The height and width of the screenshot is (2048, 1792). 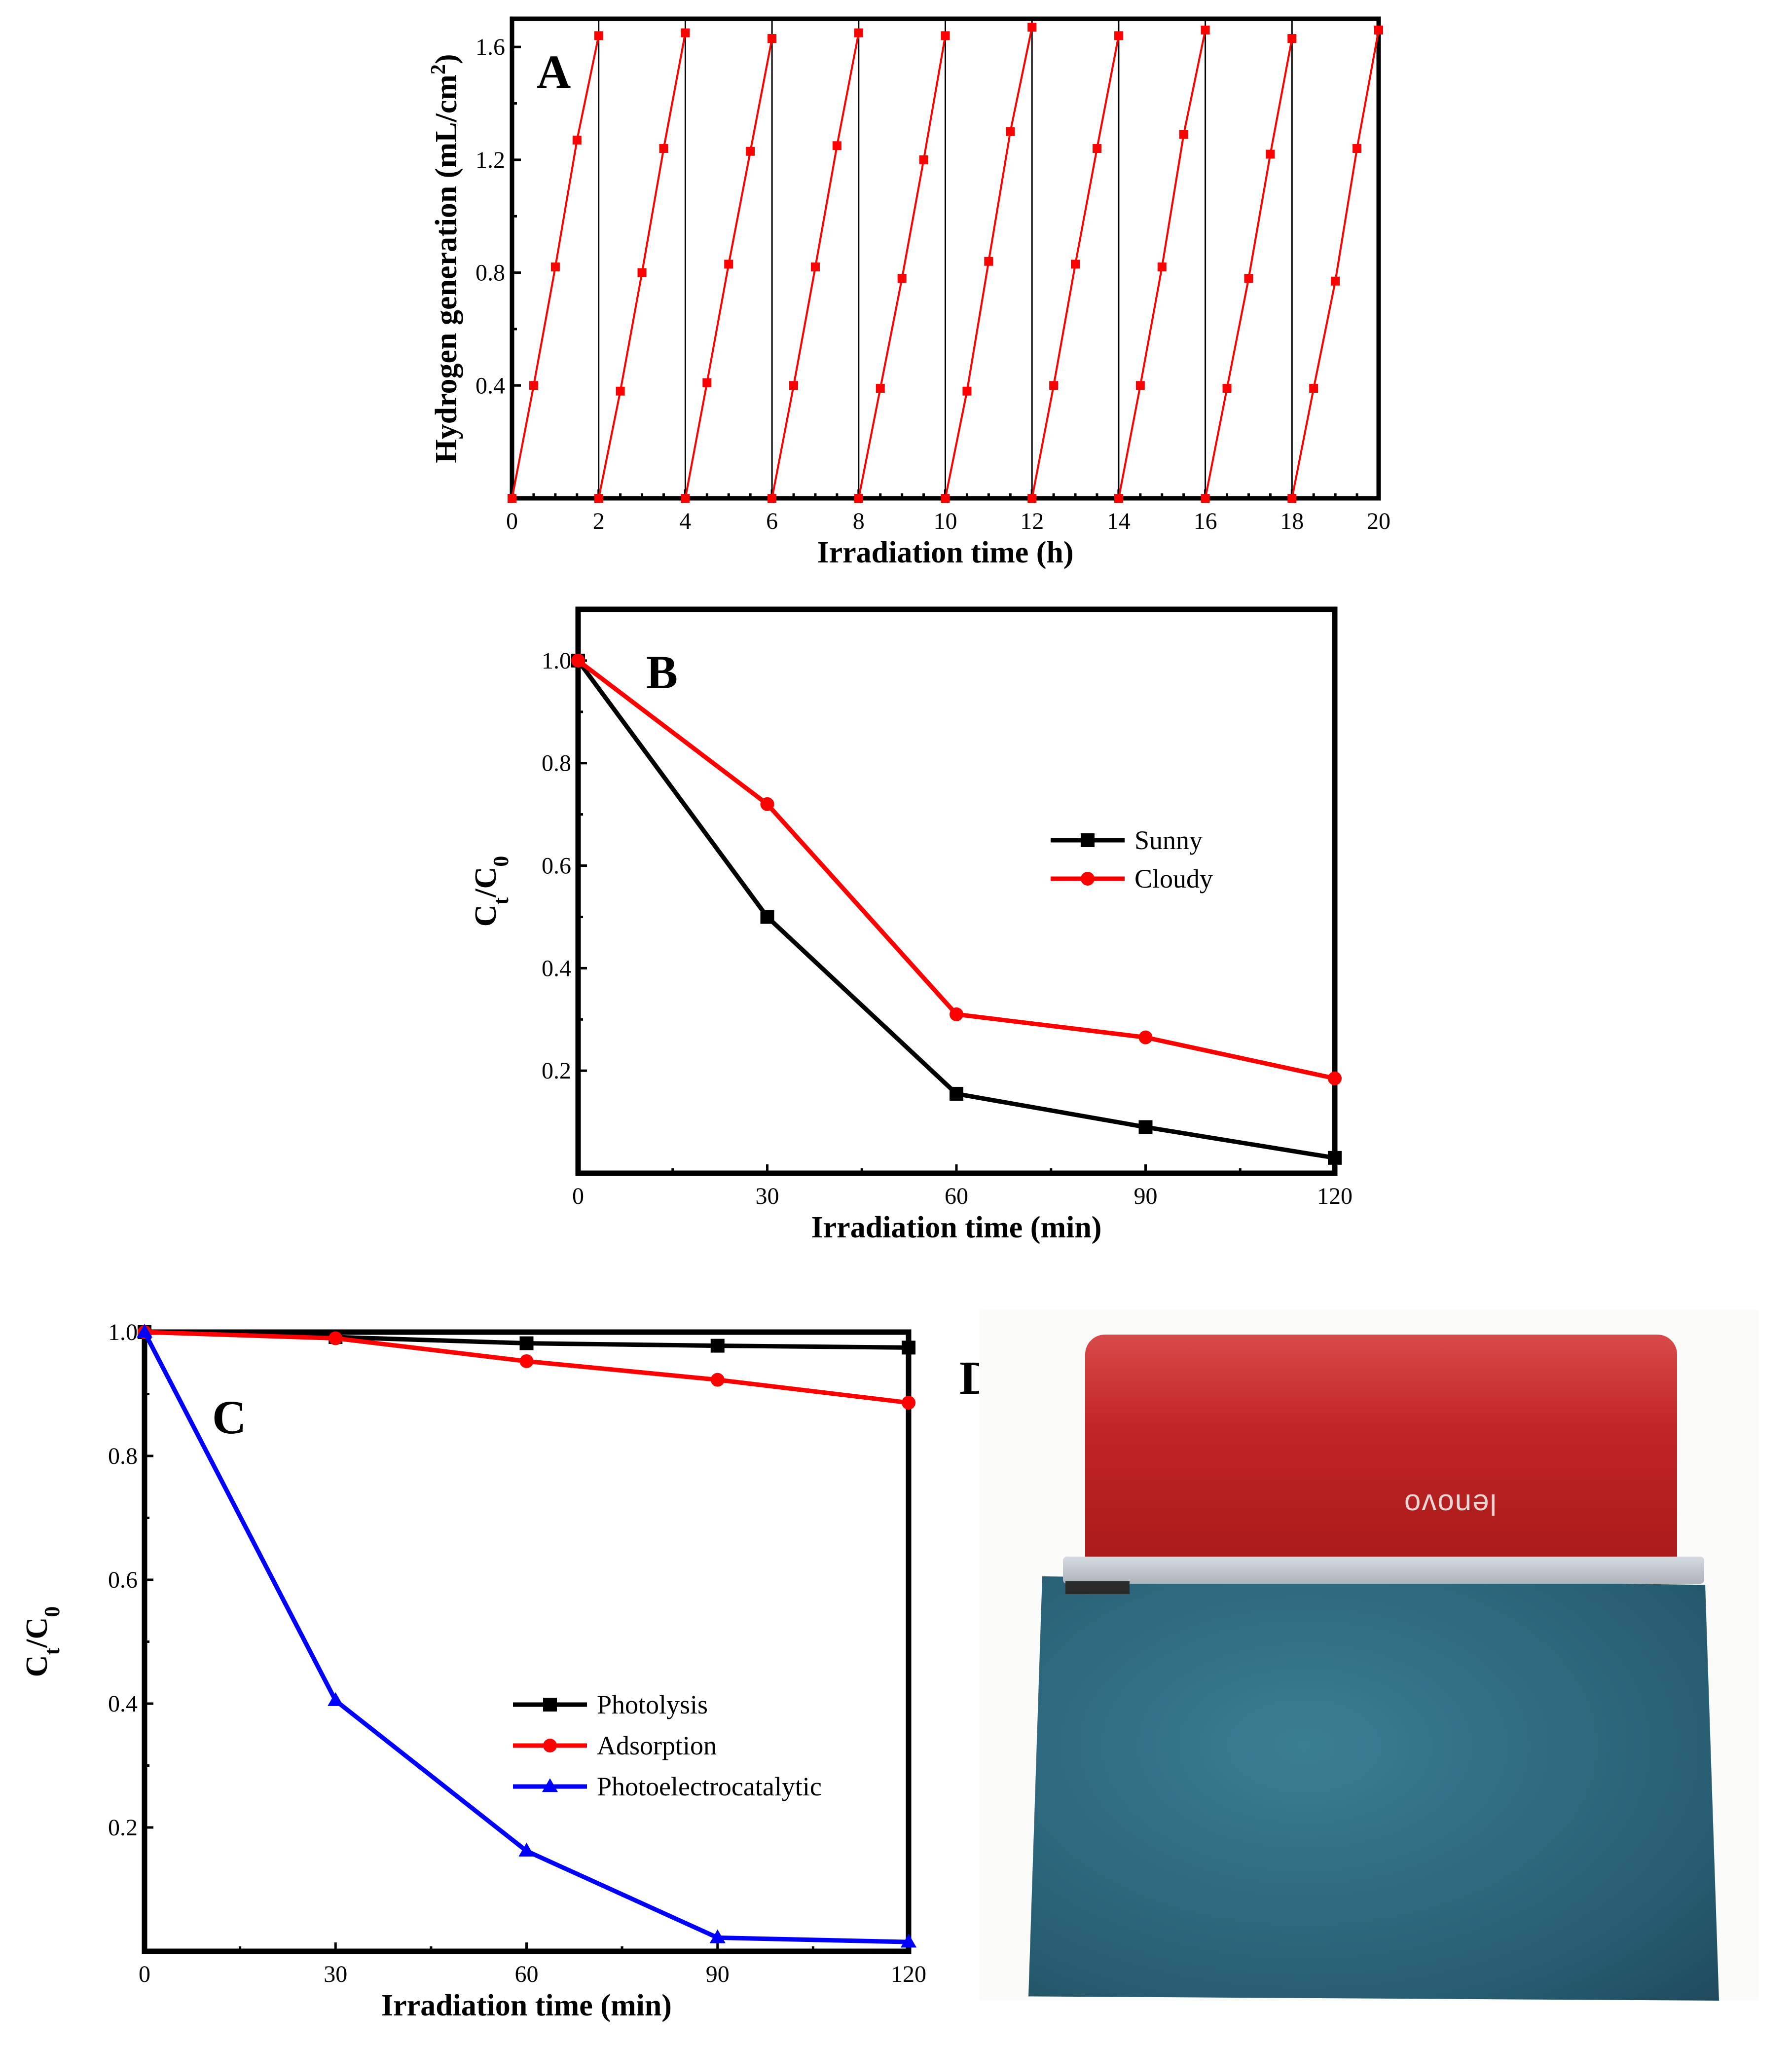 What do you see at coordinates (945, 521) in the screenshot?
I see `x-tick-label: 10` at bounding box center [945, 521].